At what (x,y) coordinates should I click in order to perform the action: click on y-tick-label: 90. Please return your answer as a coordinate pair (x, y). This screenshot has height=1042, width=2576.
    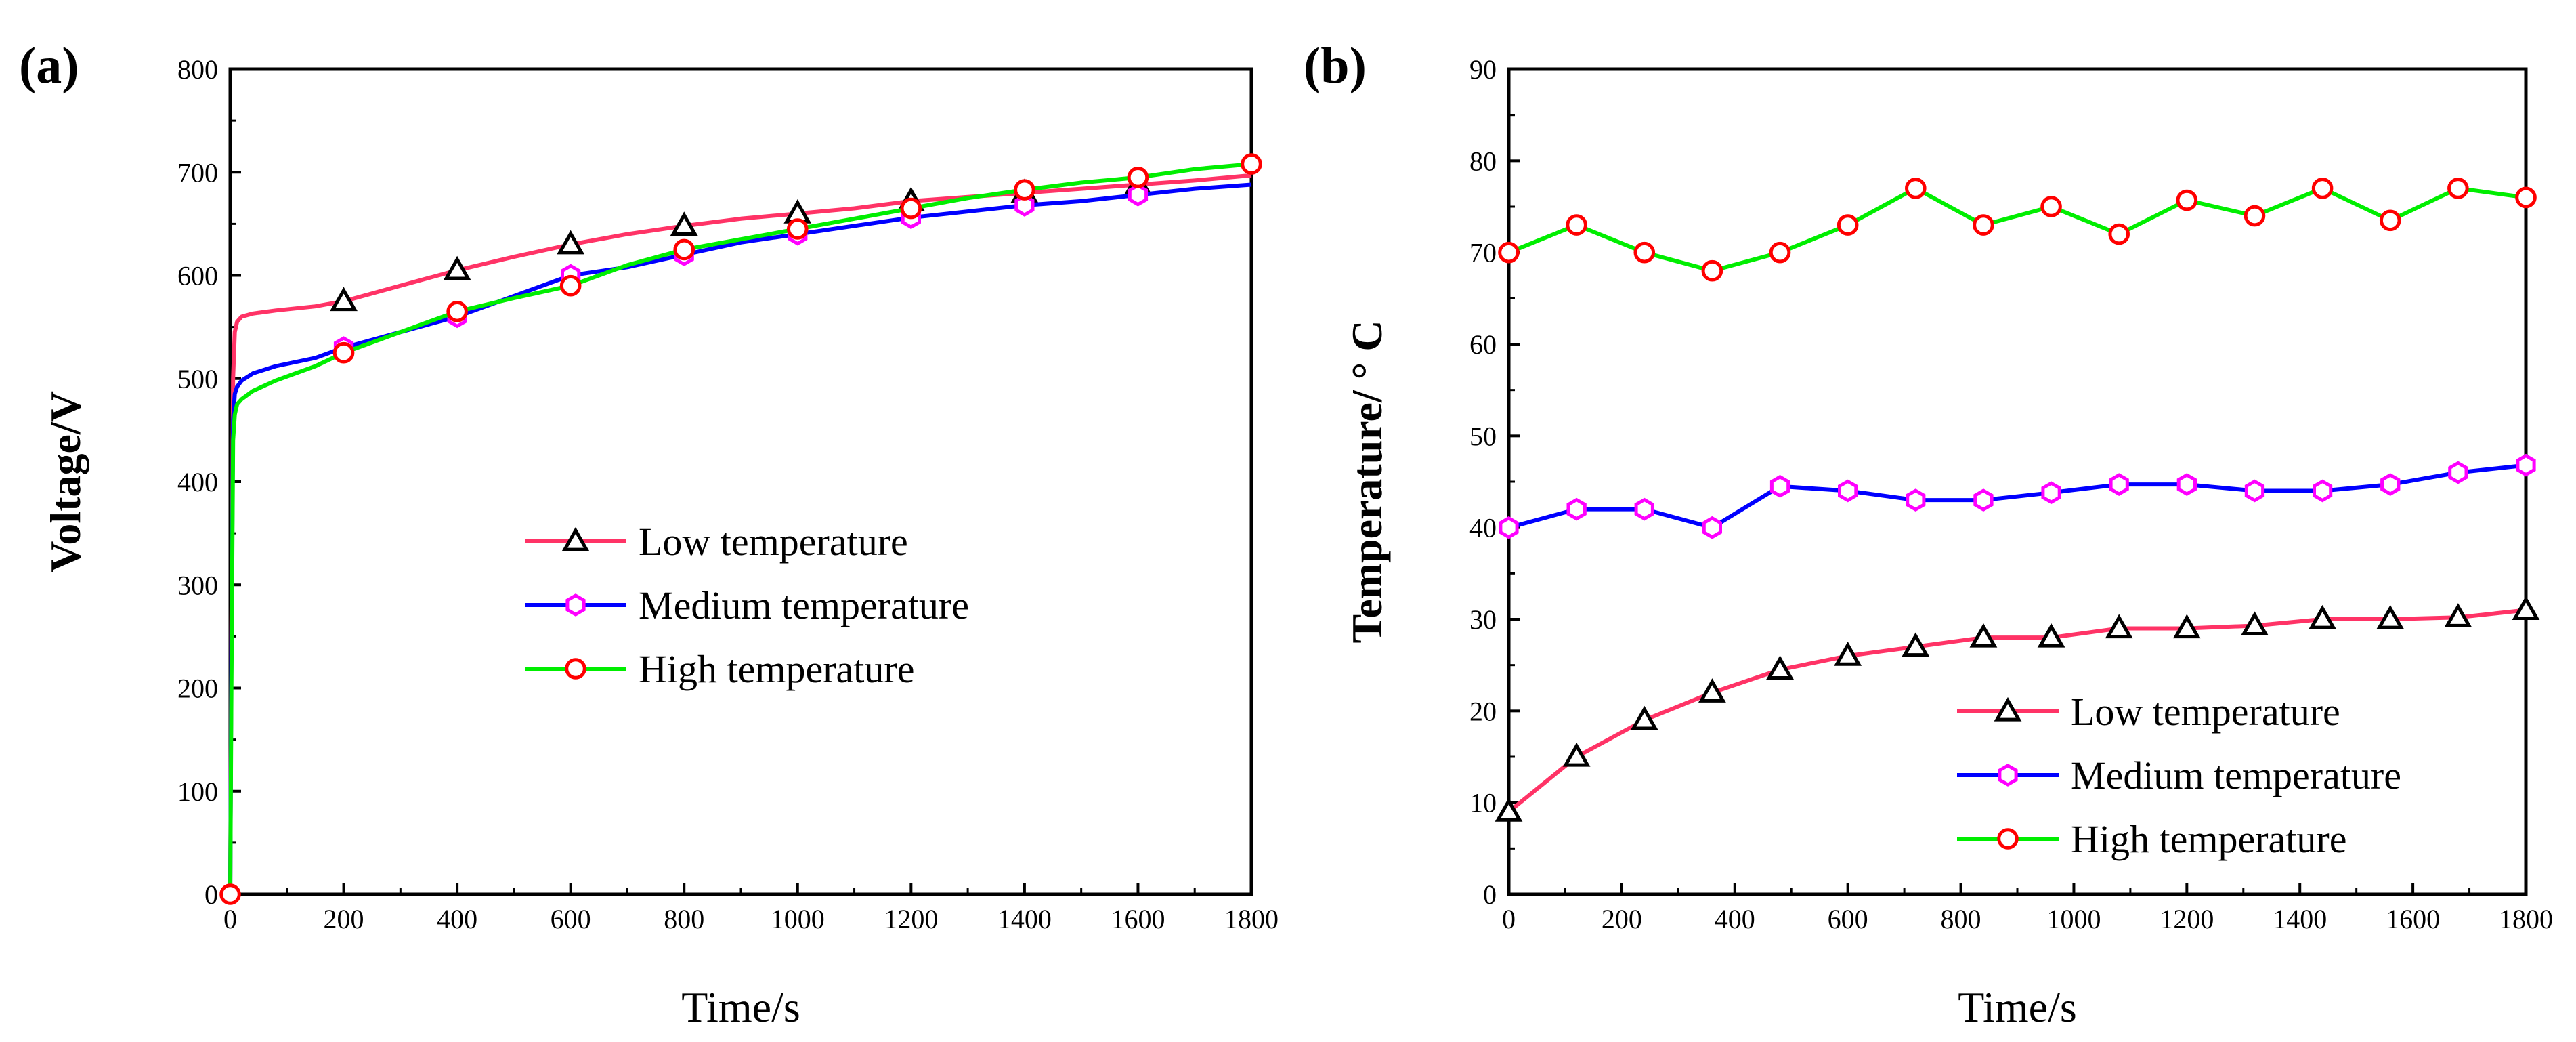
    Looking at the image, I should click on (1483, 69).